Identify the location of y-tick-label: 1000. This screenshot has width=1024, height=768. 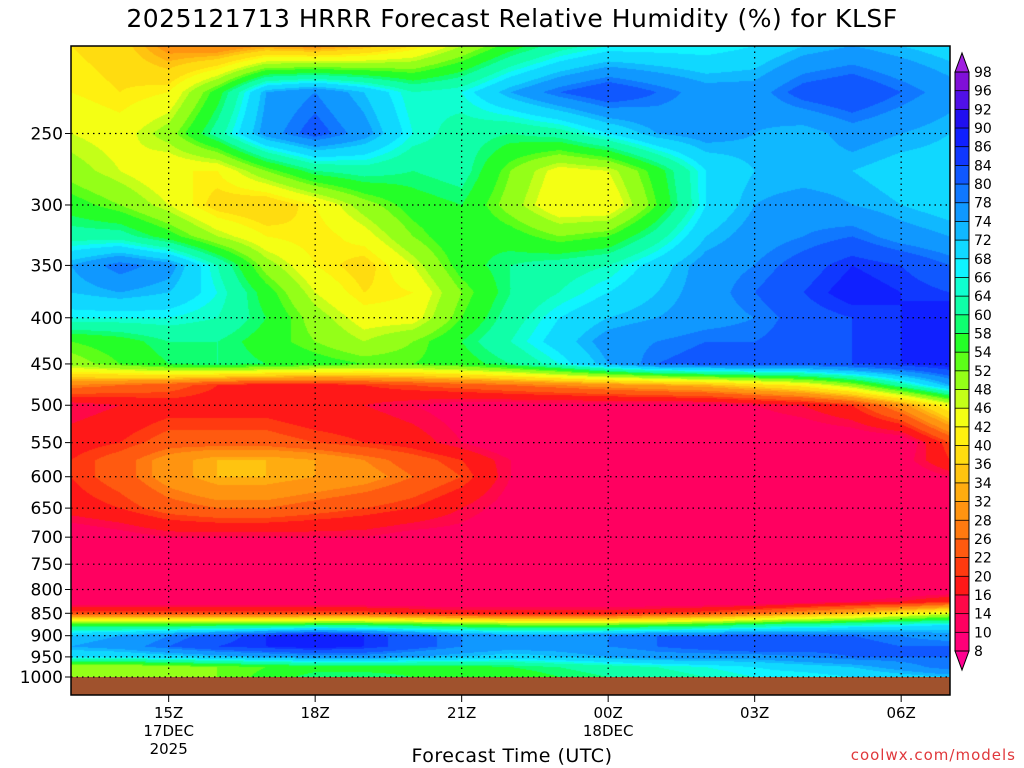
(41, 678).